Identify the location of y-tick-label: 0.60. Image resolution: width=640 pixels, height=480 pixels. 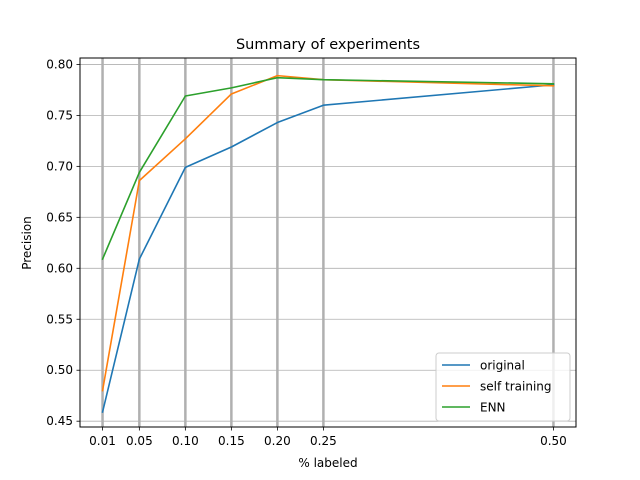
(59, 268).